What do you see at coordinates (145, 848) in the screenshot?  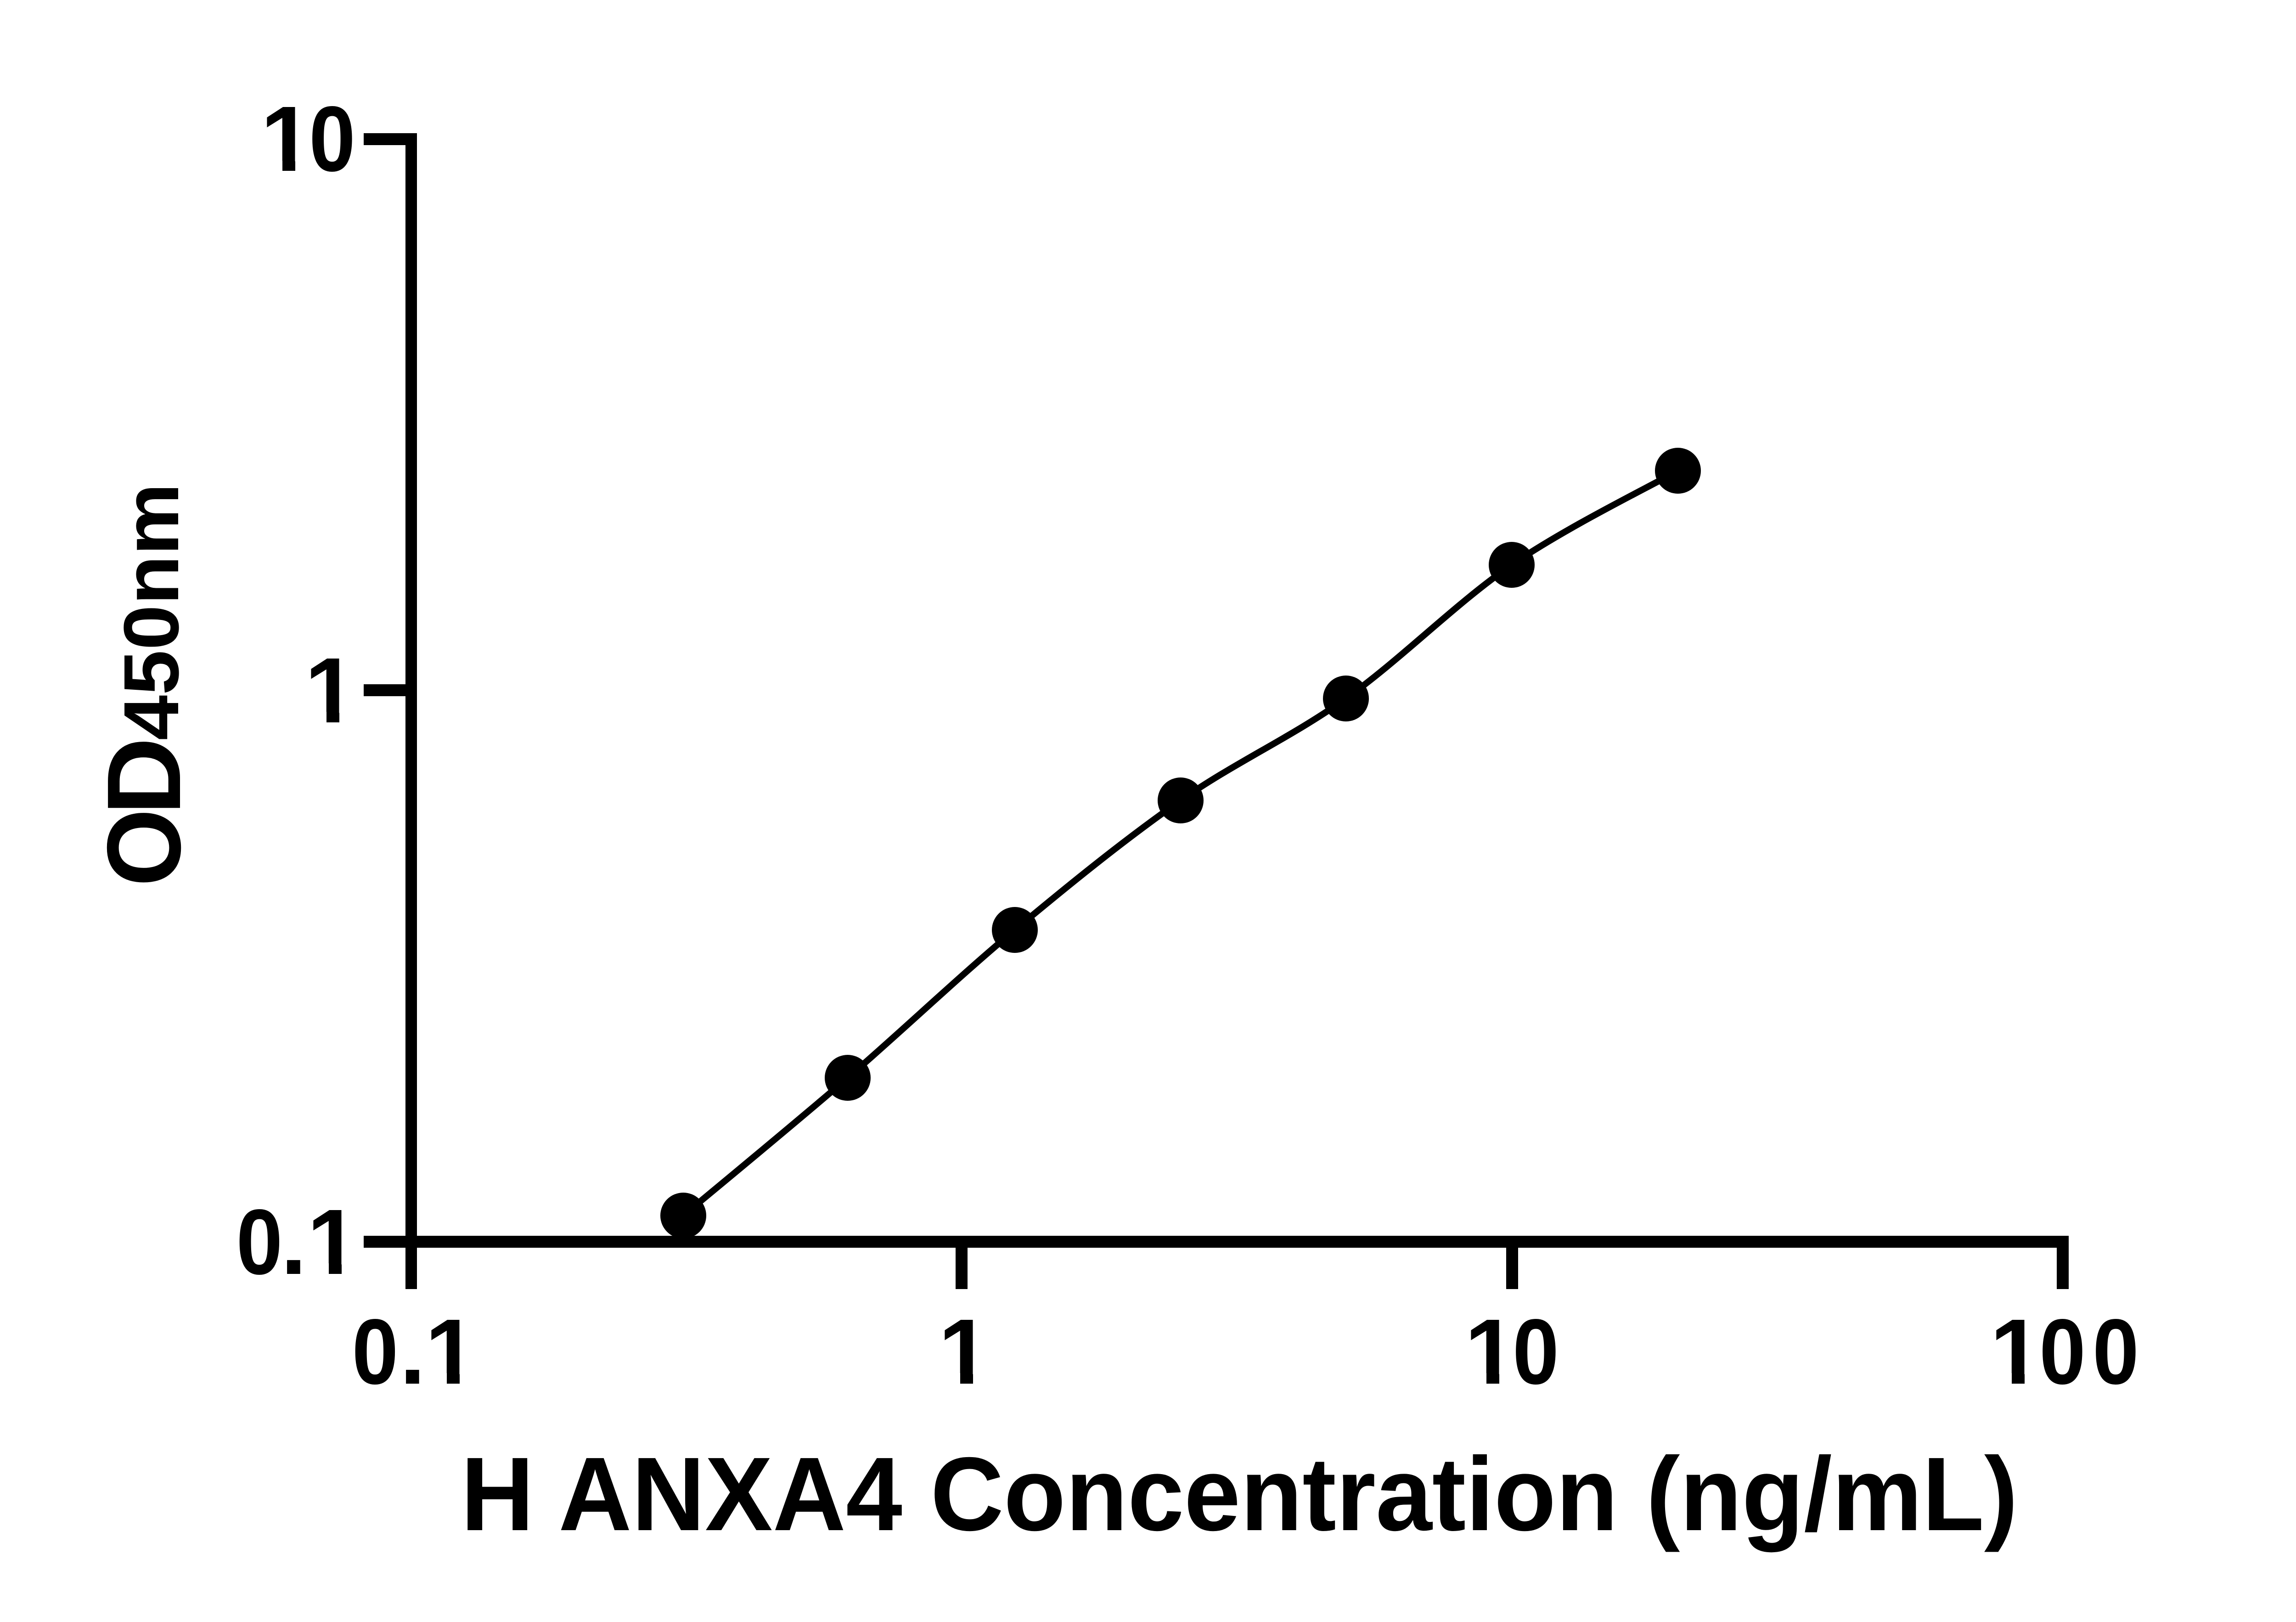 I see `svg-text: O` at bounding box center [145, 848].